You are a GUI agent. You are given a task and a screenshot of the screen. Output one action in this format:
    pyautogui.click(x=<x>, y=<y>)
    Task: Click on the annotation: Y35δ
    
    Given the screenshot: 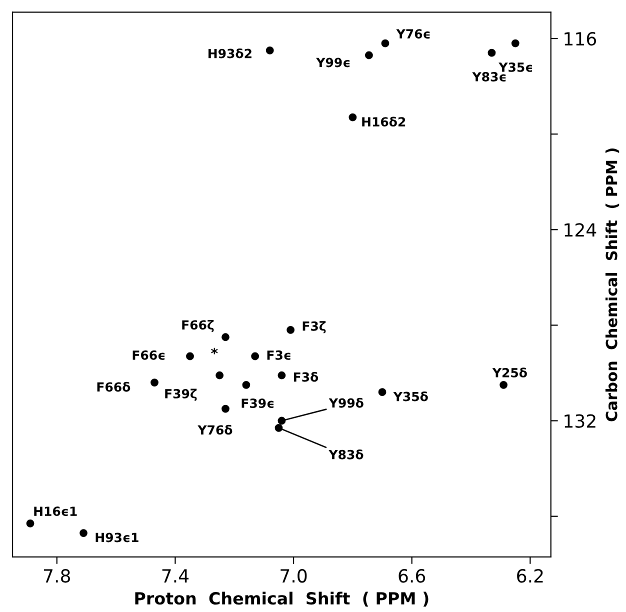 What is the action you would take?
    pyautogui.click(x=410, y=396)
    